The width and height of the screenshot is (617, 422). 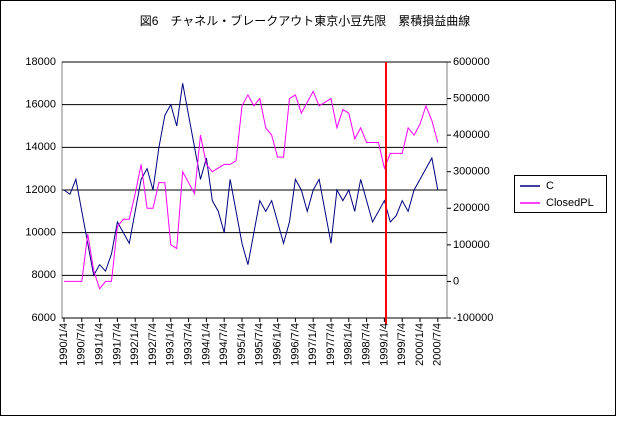 I want to click on y-tick-label: 8000, so click(x=44, y=275).